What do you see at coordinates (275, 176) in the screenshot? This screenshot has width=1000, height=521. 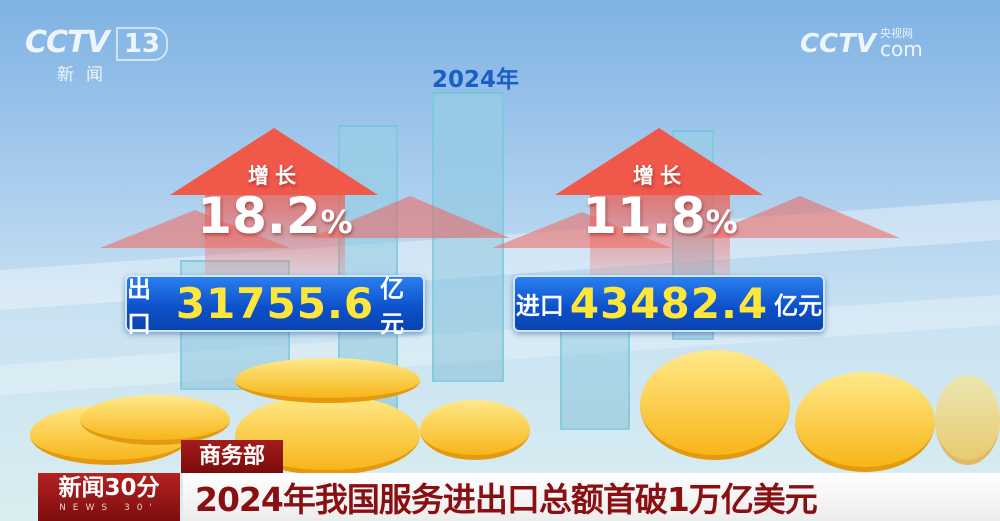 I see `export-growth-label: 增长` at bounding box center [275, 176].